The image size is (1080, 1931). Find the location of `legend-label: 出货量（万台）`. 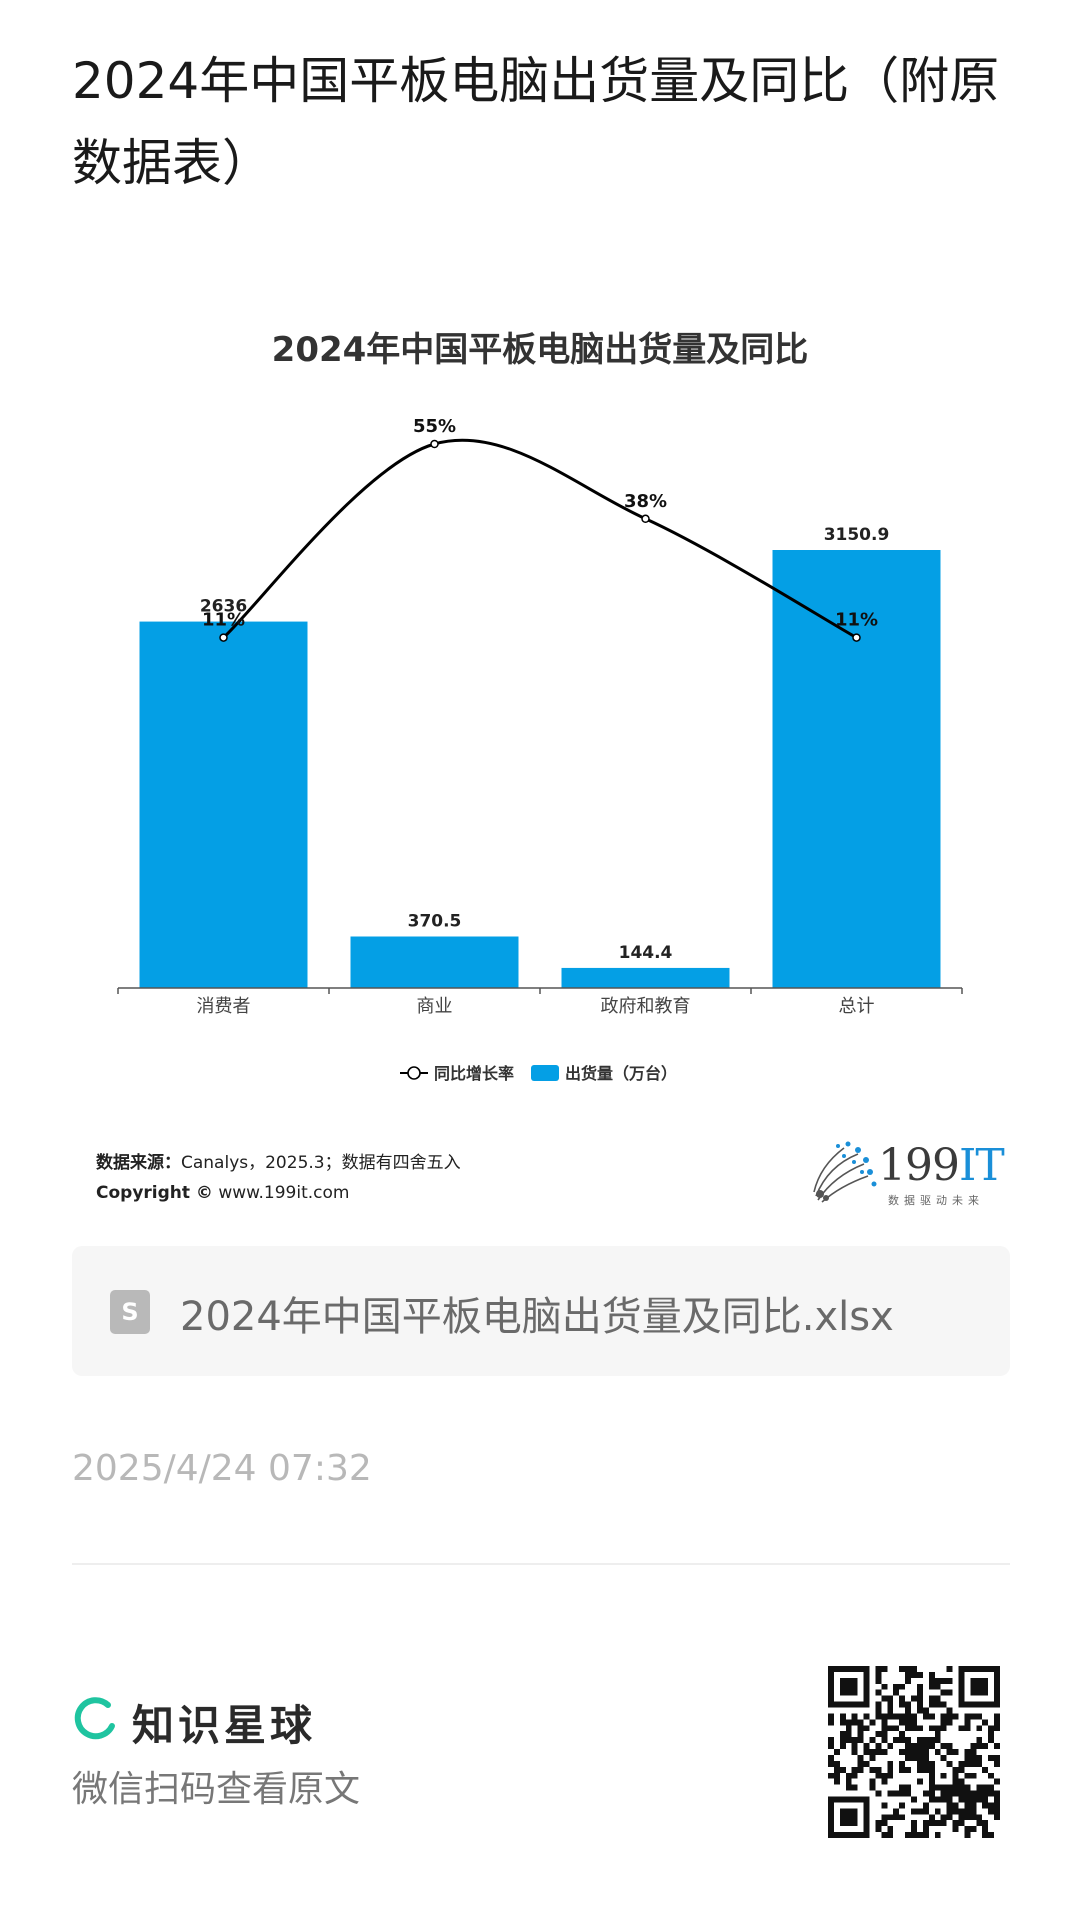

legend-label: 出货量（万台） is located at coordinates (621, 1073).